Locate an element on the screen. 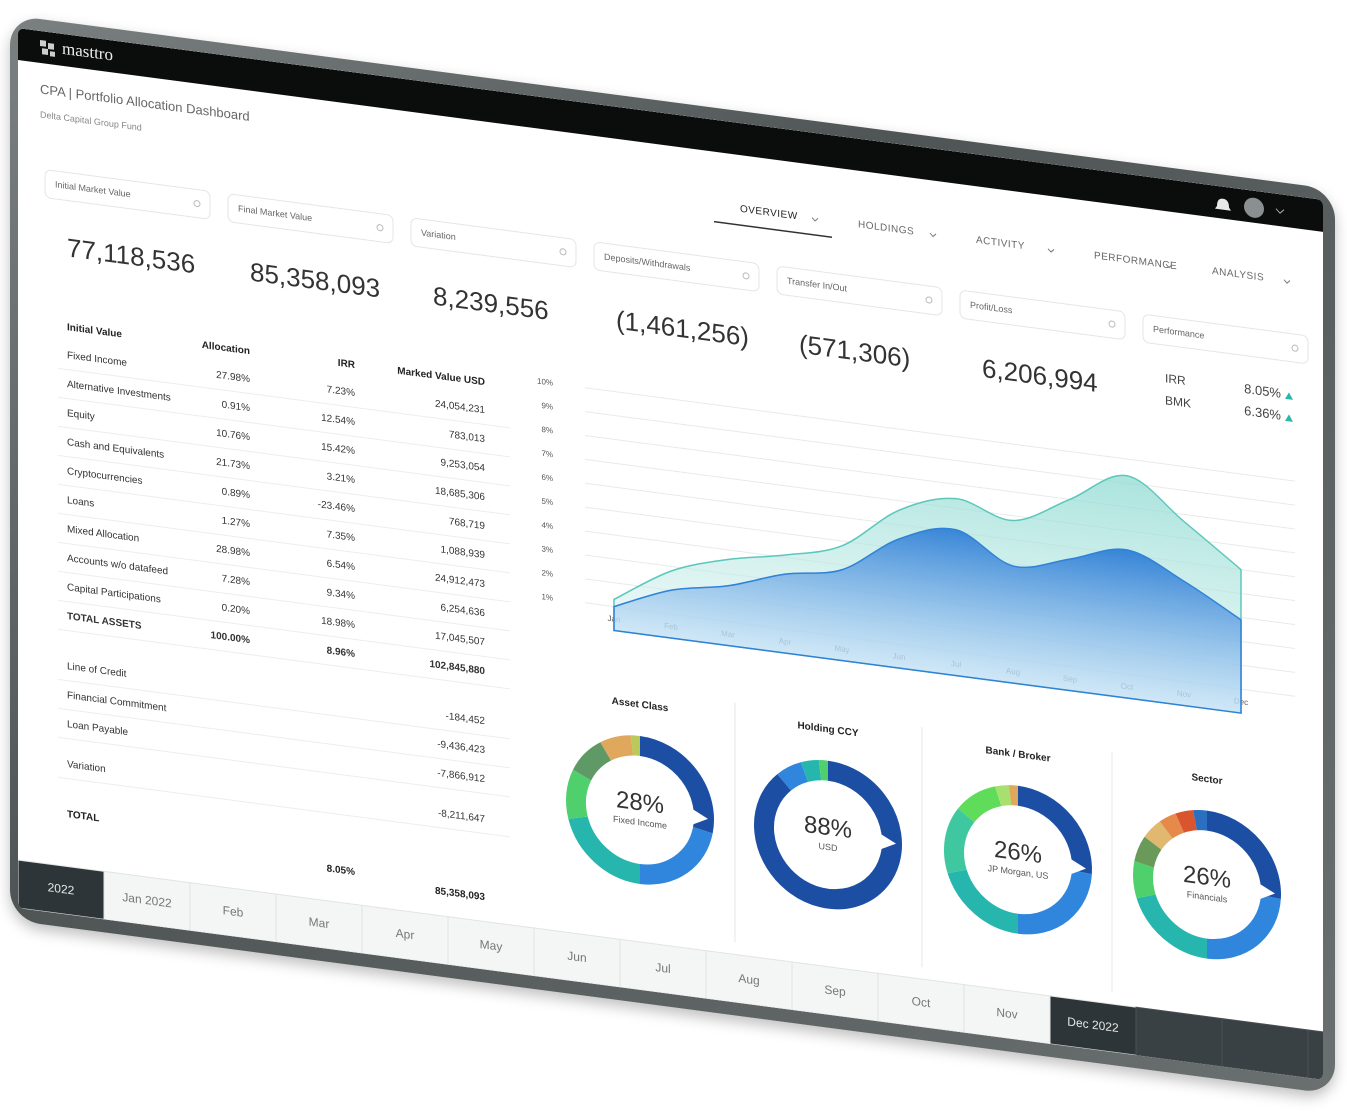 Image resolution: width=1347 pixels, height=1118 pixels. row-label: Cash and Equivalents is located at coordinates (115, 449).